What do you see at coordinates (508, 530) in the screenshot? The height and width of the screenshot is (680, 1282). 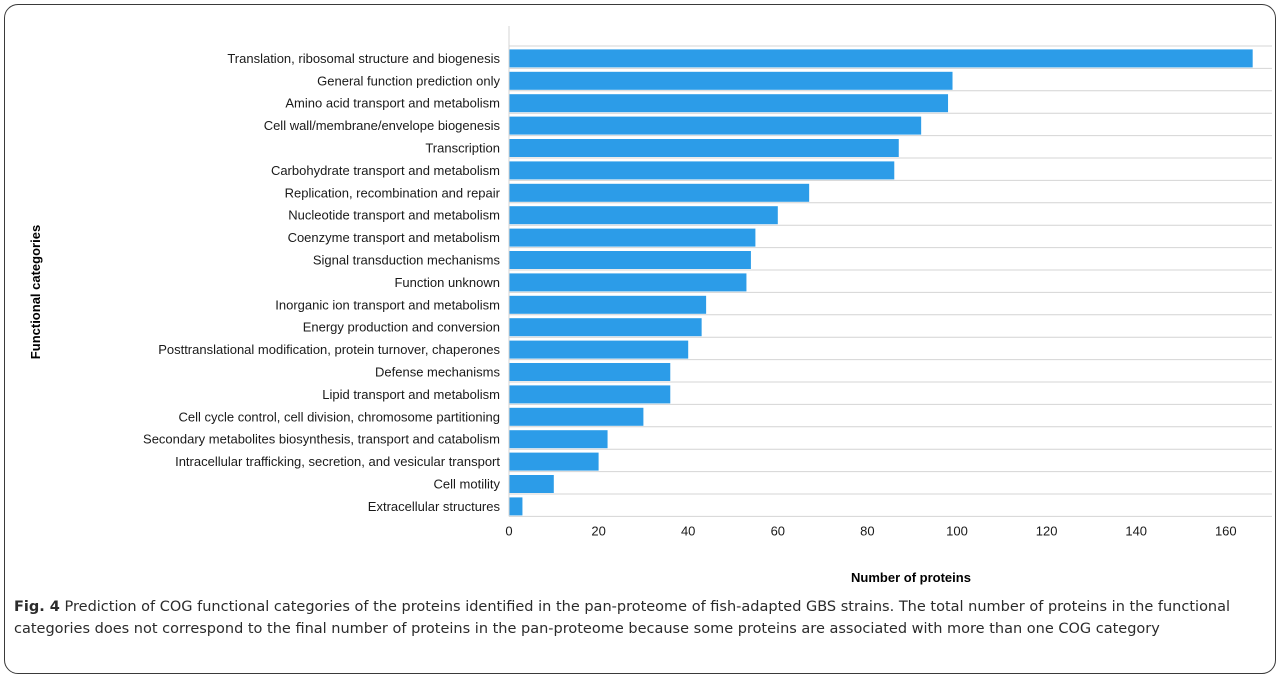 I see `x-tick-label: 0` at bounding box center [508, 530].